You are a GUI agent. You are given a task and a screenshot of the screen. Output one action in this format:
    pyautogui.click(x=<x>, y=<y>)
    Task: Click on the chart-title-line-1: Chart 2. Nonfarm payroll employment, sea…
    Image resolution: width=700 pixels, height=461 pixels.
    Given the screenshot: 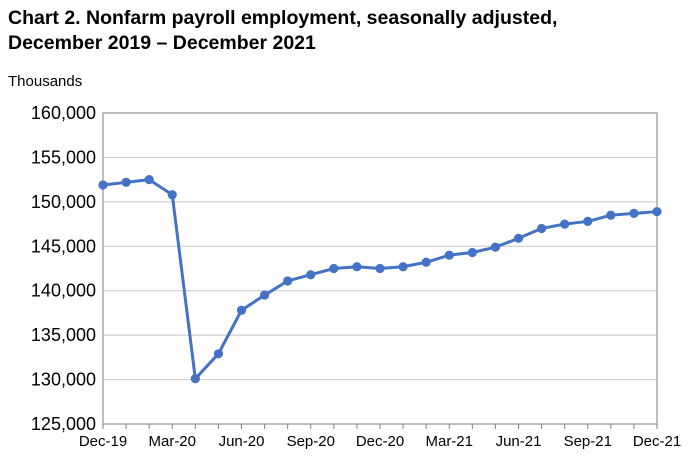 What is the action you would take?
    pyautogui.click(x=283, y=18)
    